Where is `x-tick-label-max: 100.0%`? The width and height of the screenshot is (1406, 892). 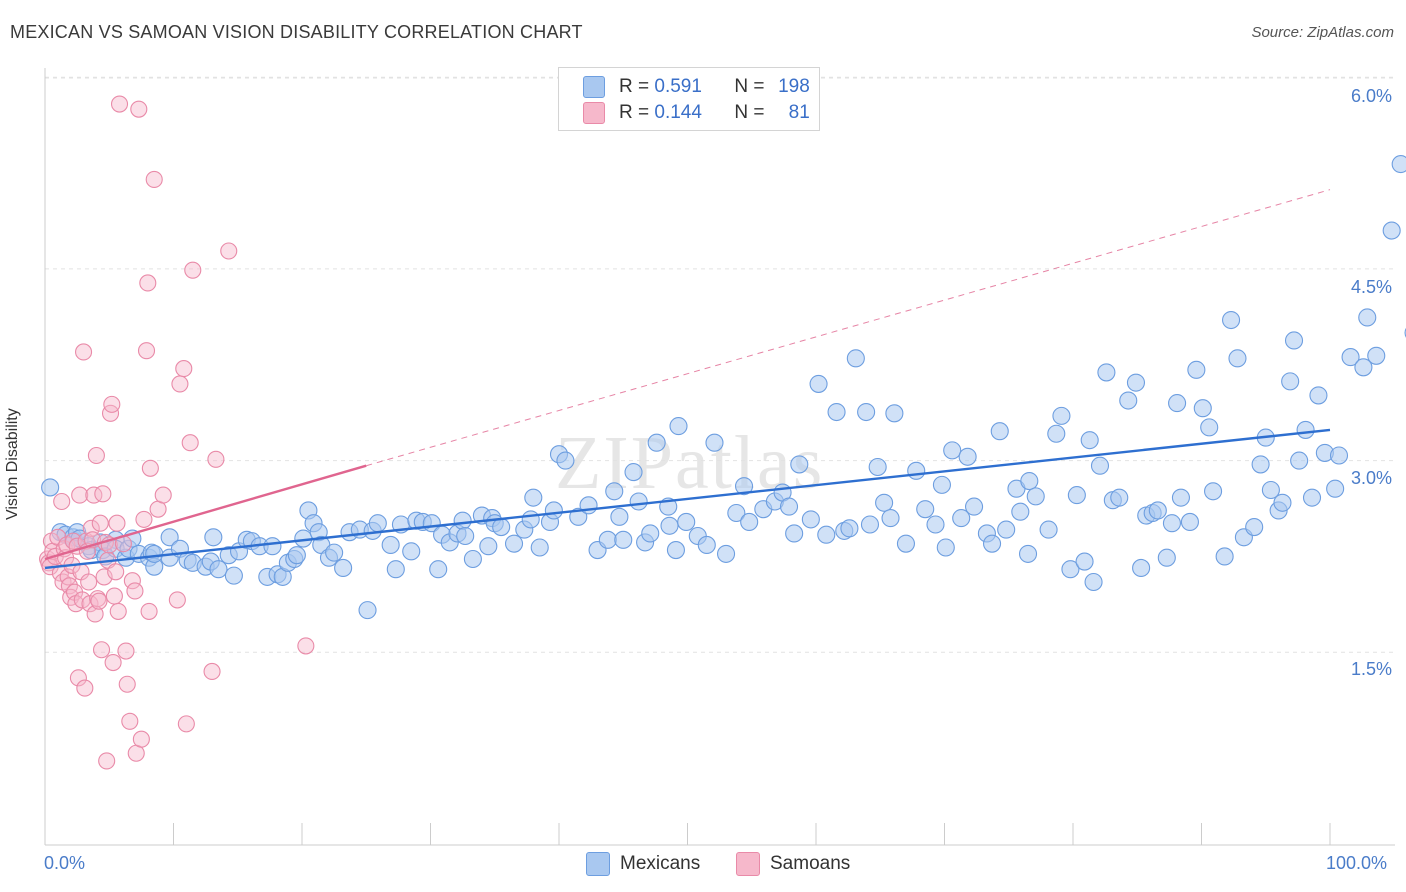
x-tick-label-max: 100.0% is located at coordinates (1357, 863).